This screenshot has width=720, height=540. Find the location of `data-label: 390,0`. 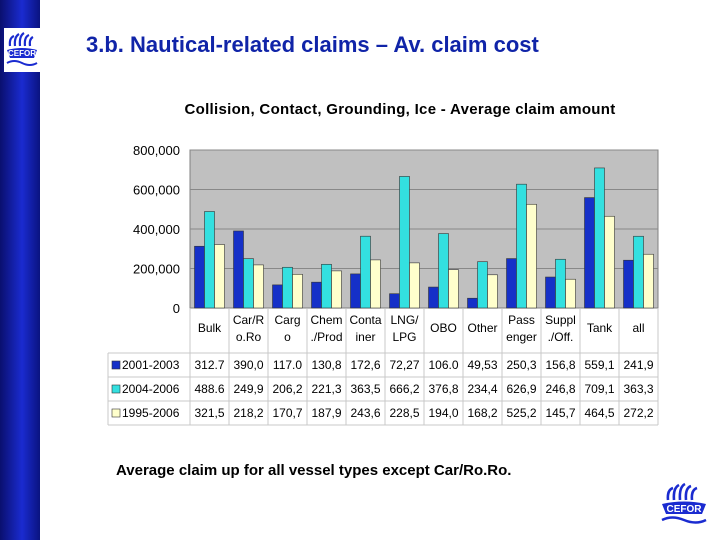

data-label: 390,0 is located at coordinates (248, 365).